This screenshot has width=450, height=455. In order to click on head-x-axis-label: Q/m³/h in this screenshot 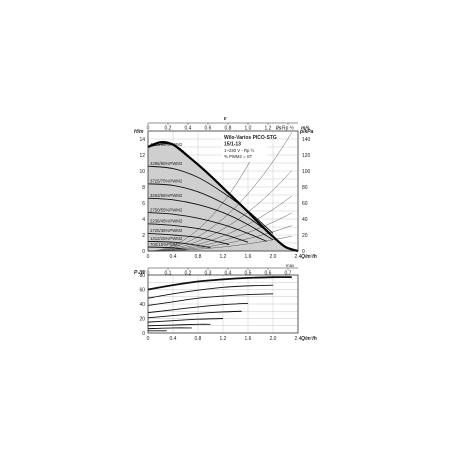, I will do `click(309, 257)`.